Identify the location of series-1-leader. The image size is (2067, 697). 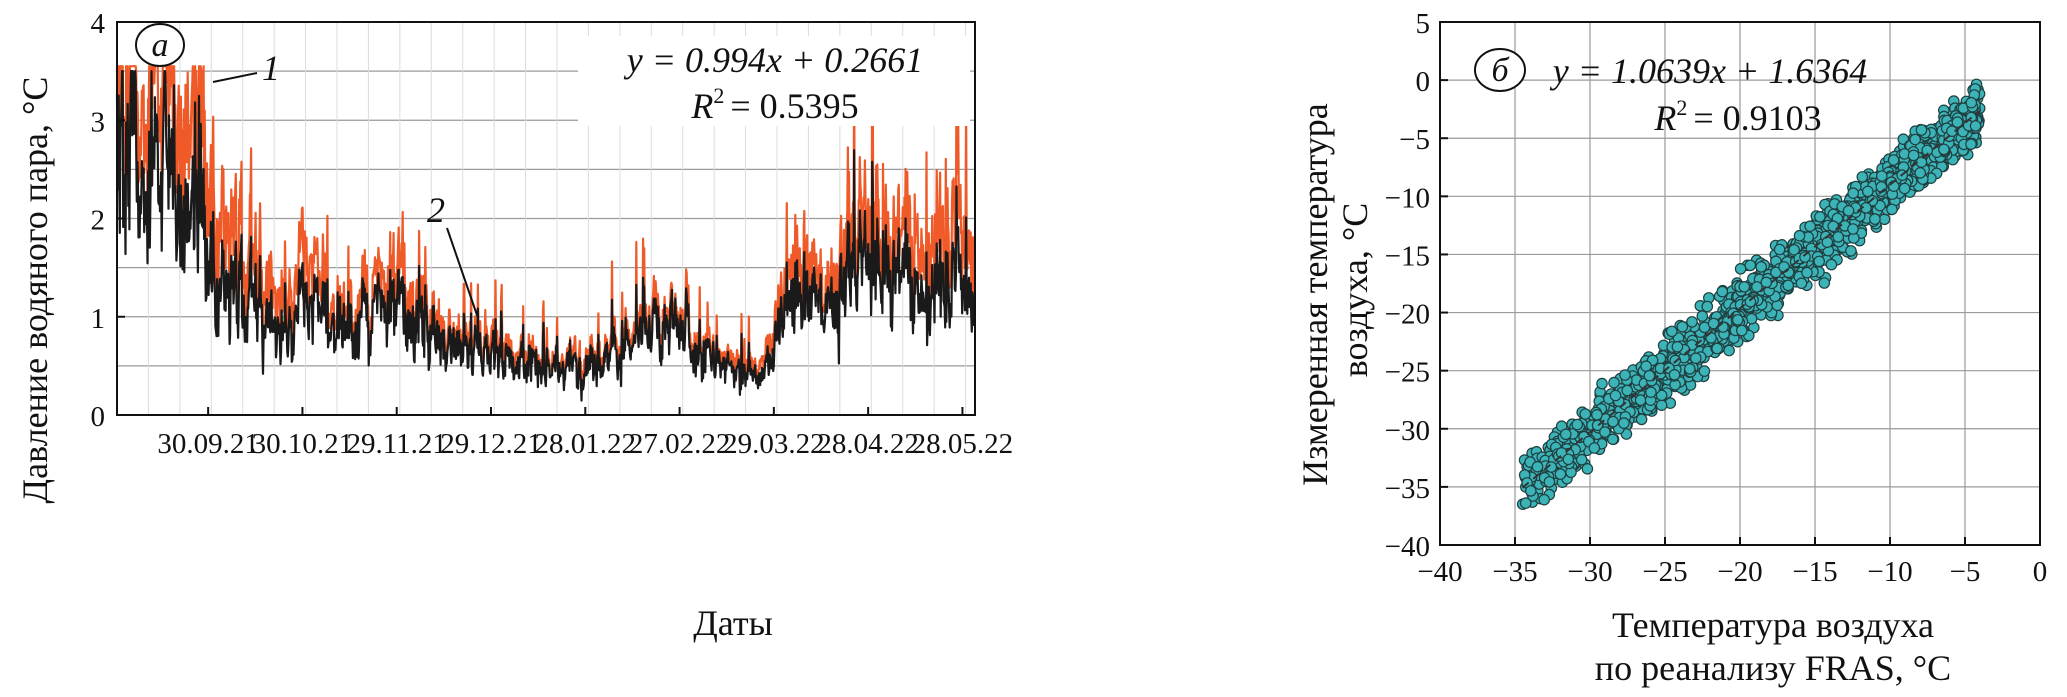
(235, 77).